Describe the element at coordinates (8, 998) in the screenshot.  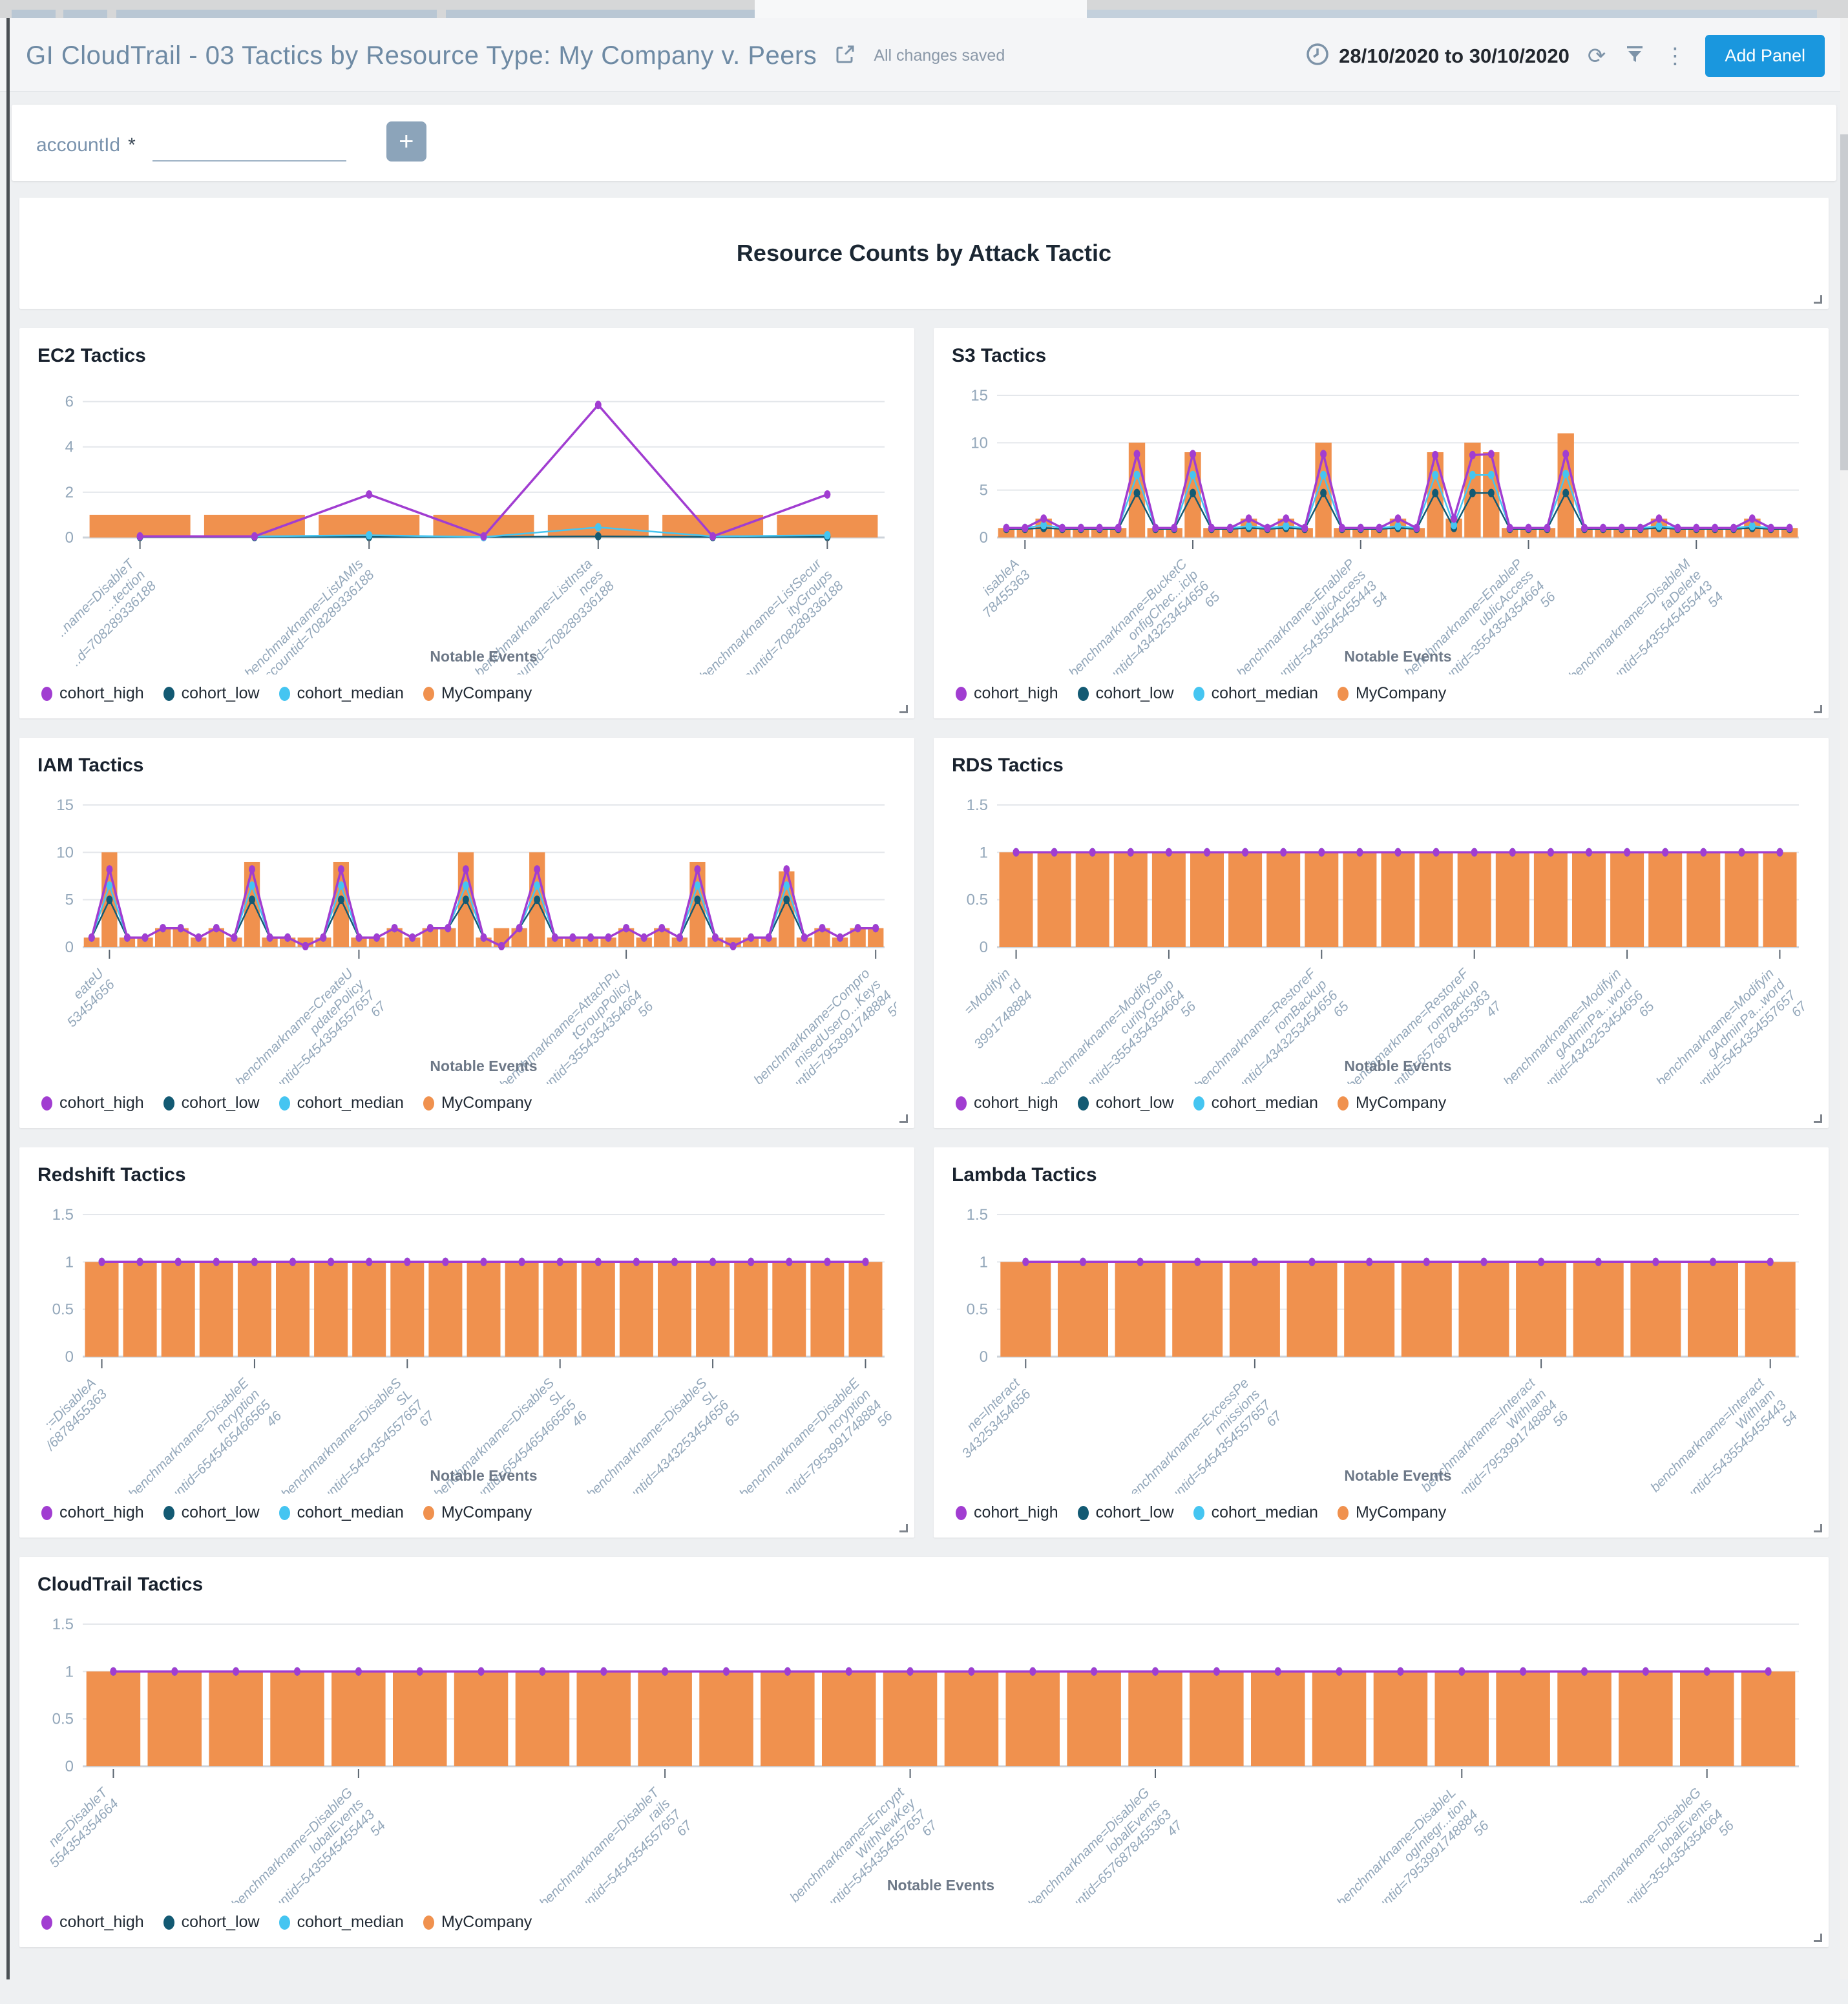
I see `window-left-edge` at that location.